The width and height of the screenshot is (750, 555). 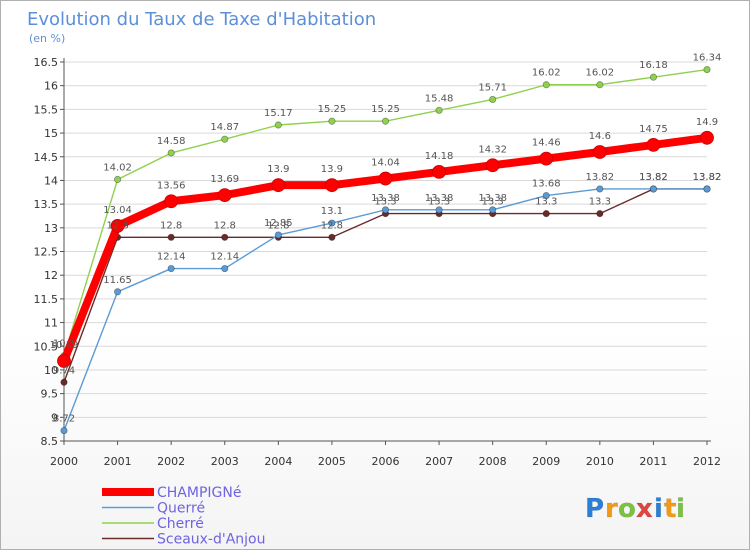 What do you see at coordinates (224, 127) in the screenshot?
I see `data-label: 14.87` at bounding box center [224, 127].